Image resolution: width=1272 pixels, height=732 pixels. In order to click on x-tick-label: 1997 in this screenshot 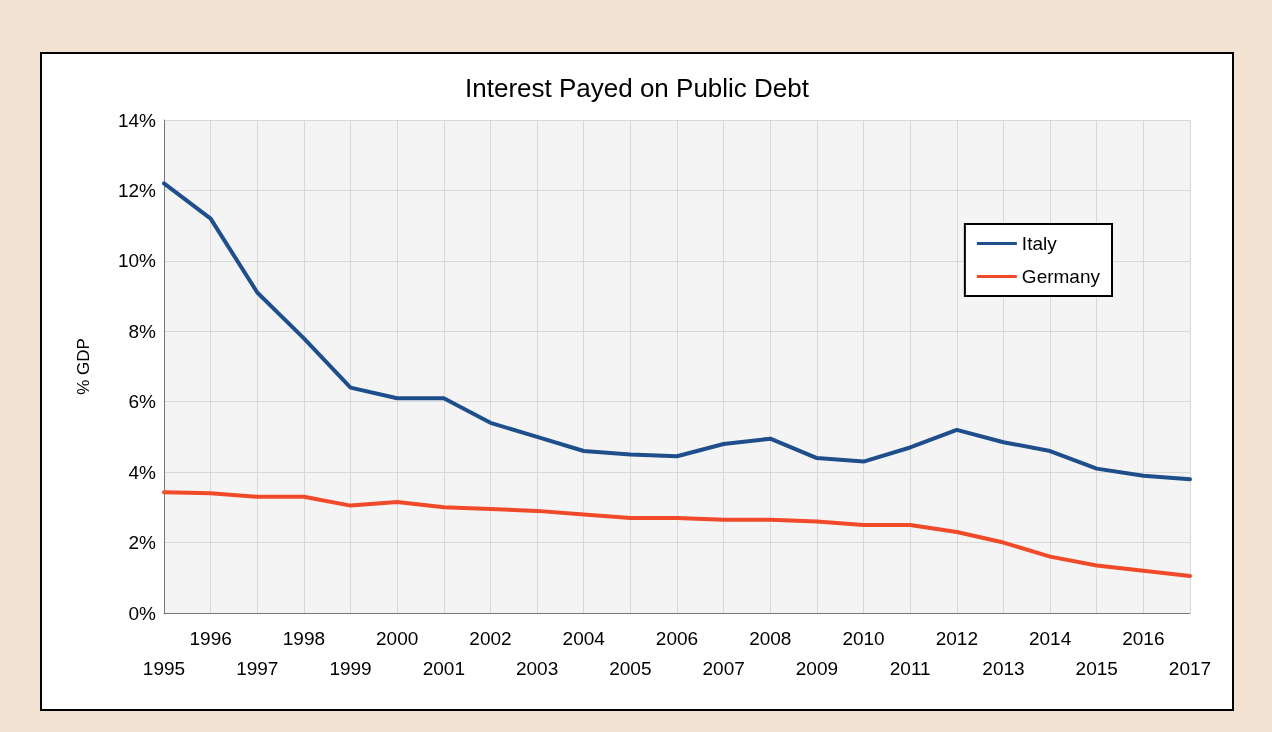, I will do `click(257, 668)`.